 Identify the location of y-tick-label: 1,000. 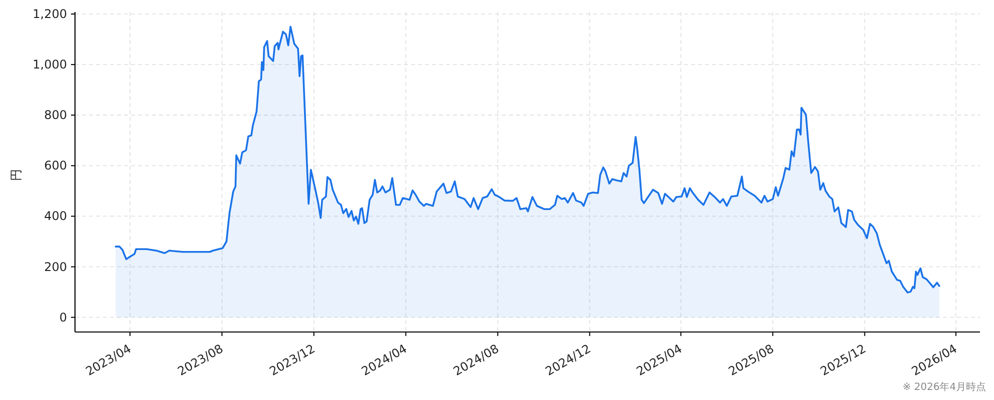
(49, 65).